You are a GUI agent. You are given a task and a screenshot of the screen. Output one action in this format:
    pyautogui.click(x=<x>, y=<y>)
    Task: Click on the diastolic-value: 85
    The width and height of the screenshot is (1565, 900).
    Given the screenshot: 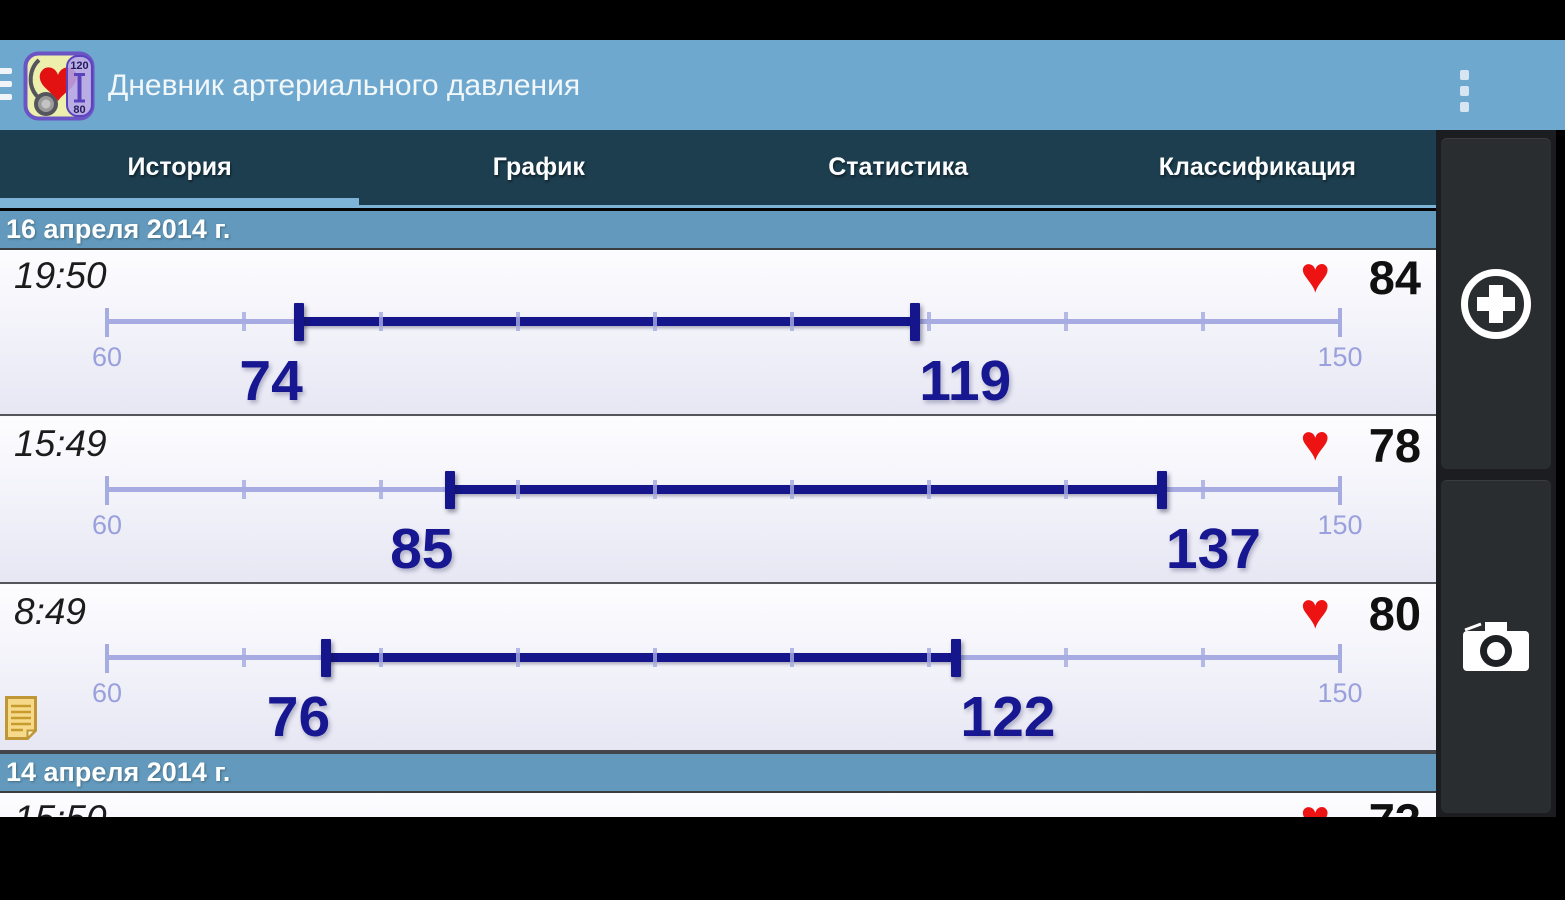 What is the action you would take?
    pyautogui.click(x=422, y=549)
    